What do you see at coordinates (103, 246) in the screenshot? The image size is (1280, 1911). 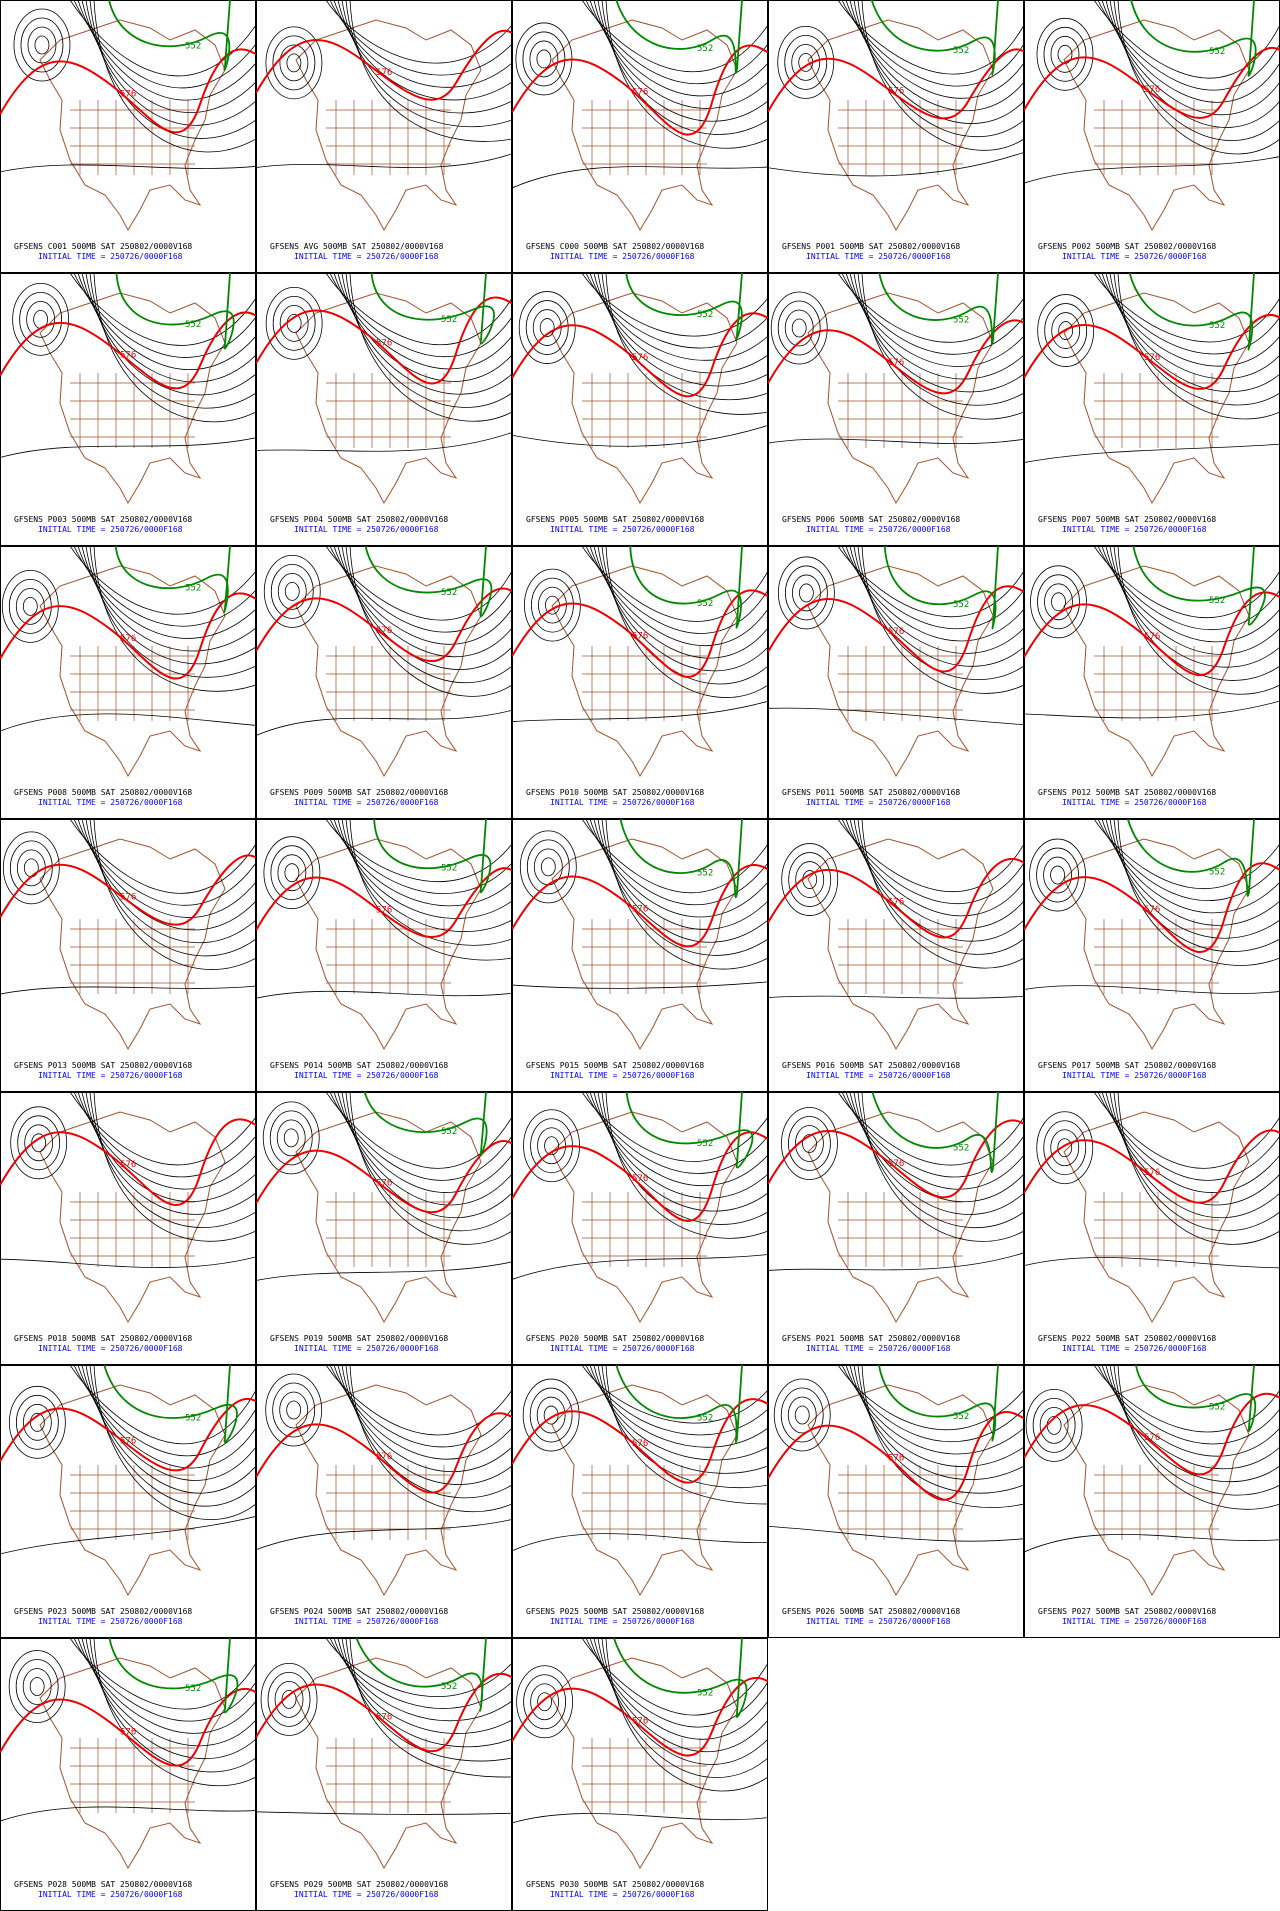 I see `panel-title: GFSENS C001 500MB SAT 250802/0000V168` at bounding box center [103, 246].